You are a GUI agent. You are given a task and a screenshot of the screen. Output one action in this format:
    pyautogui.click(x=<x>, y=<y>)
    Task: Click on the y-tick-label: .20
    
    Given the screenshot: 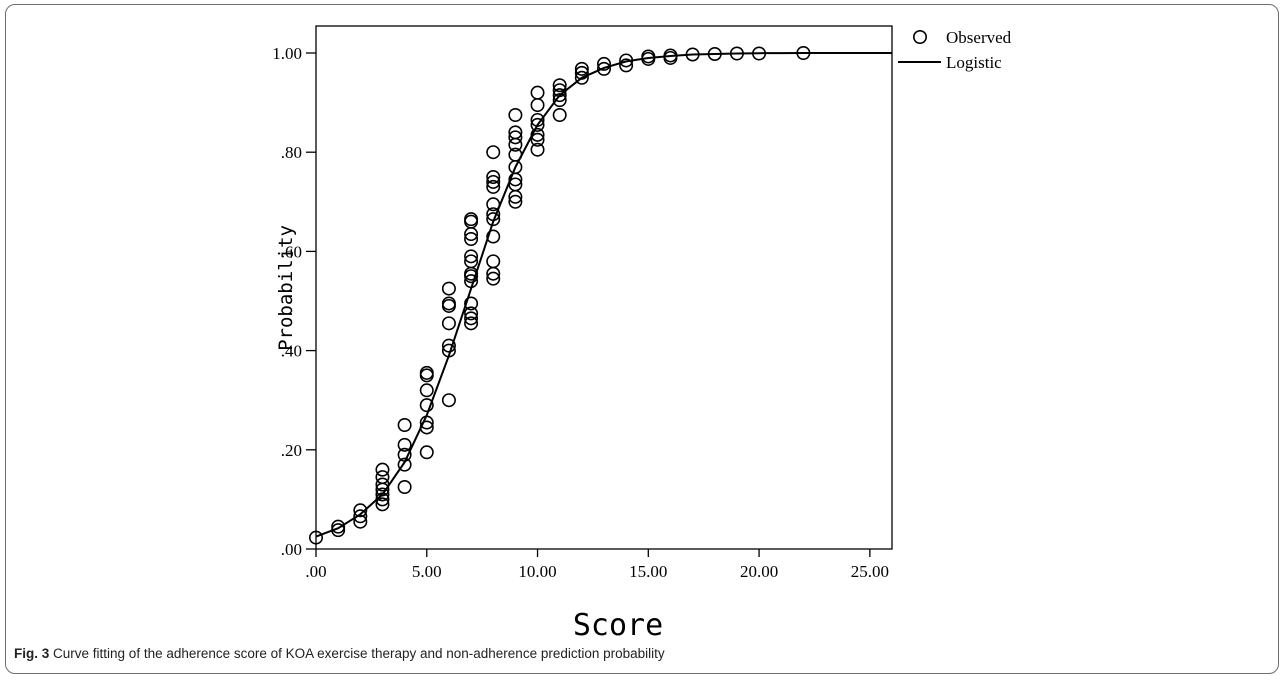 What is the action you would take?
    pyautogui.click(x=291, y=450)
    